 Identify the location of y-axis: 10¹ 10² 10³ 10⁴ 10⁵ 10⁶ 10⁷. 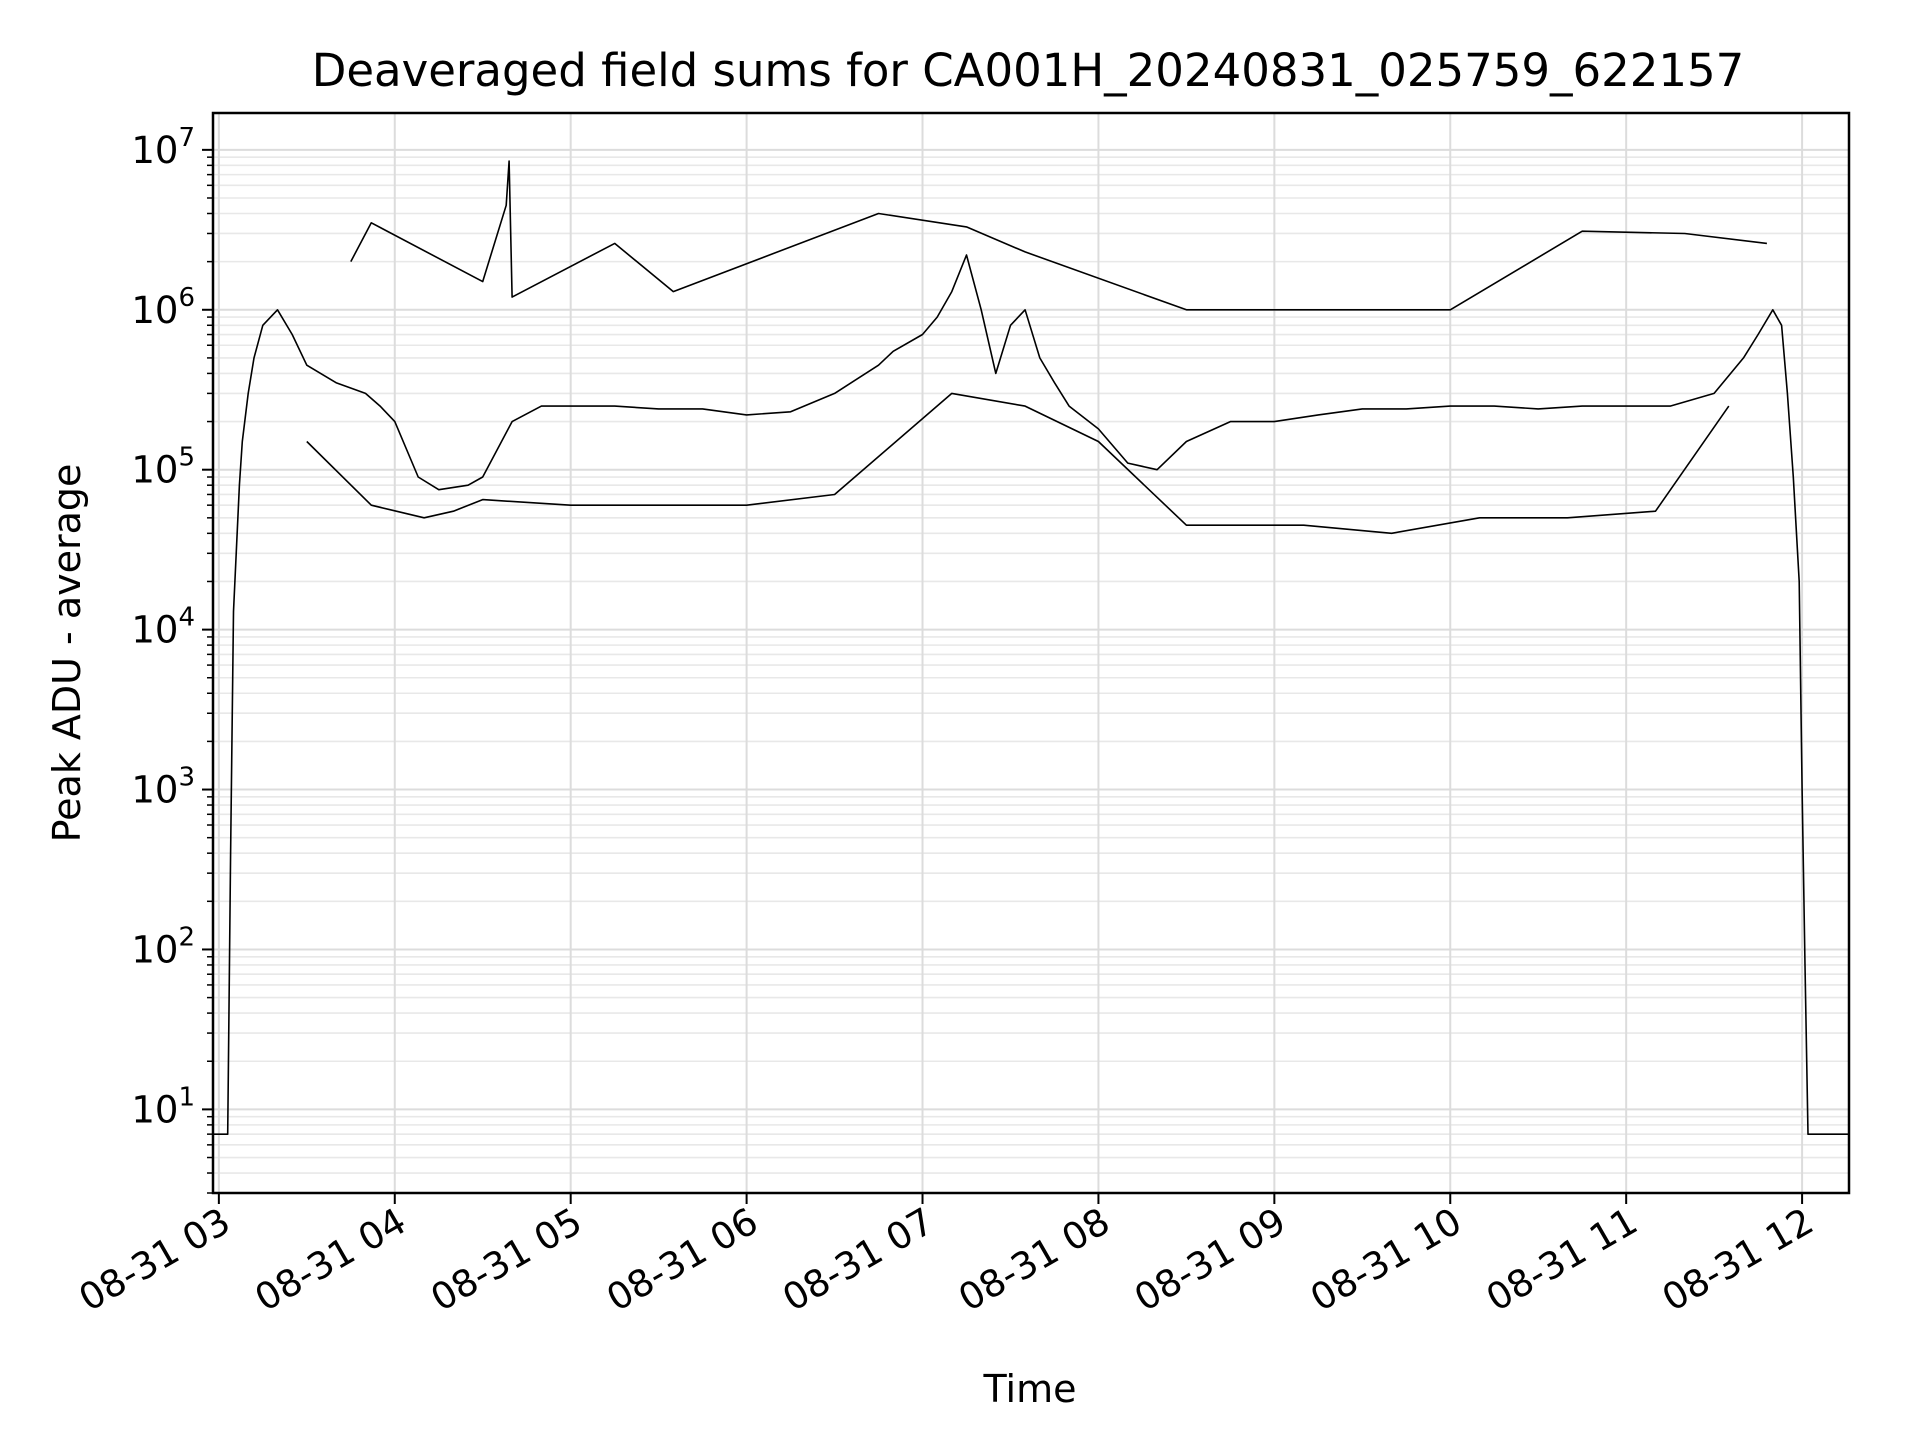
(172, 658).